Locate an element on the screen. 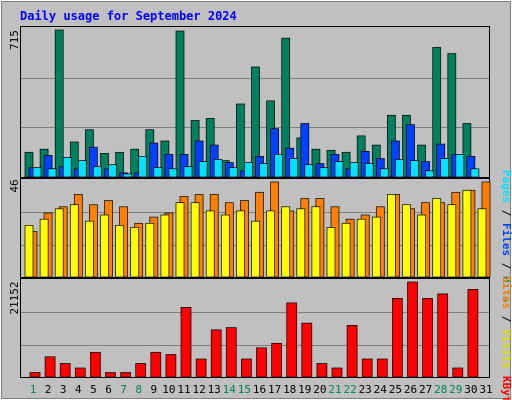  right-legend-visits-panel: Sites / Visits is located at coordinates (506, 322).